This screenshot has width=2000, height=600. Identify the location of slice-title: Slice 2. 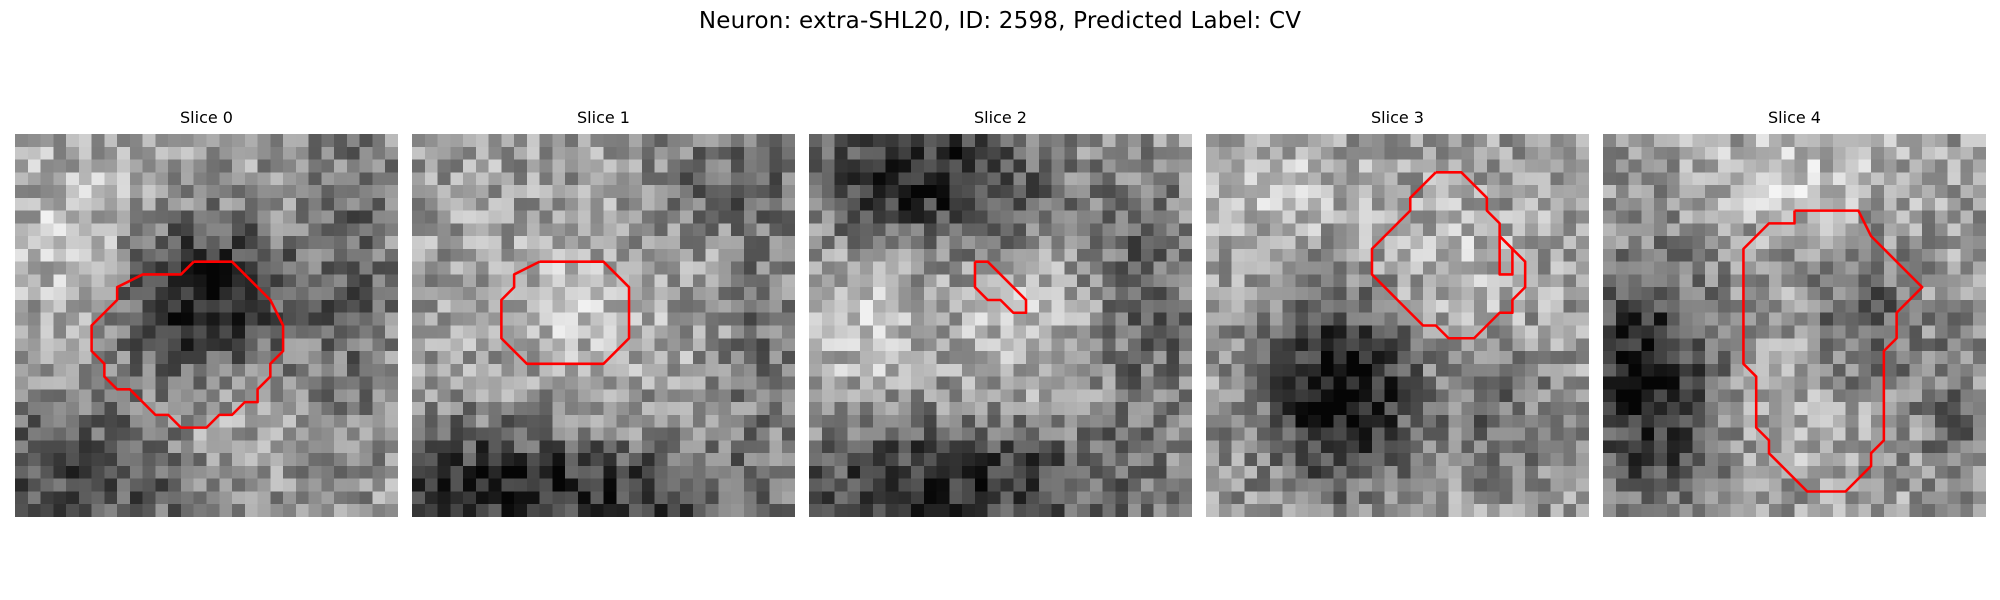
(1000, 117).